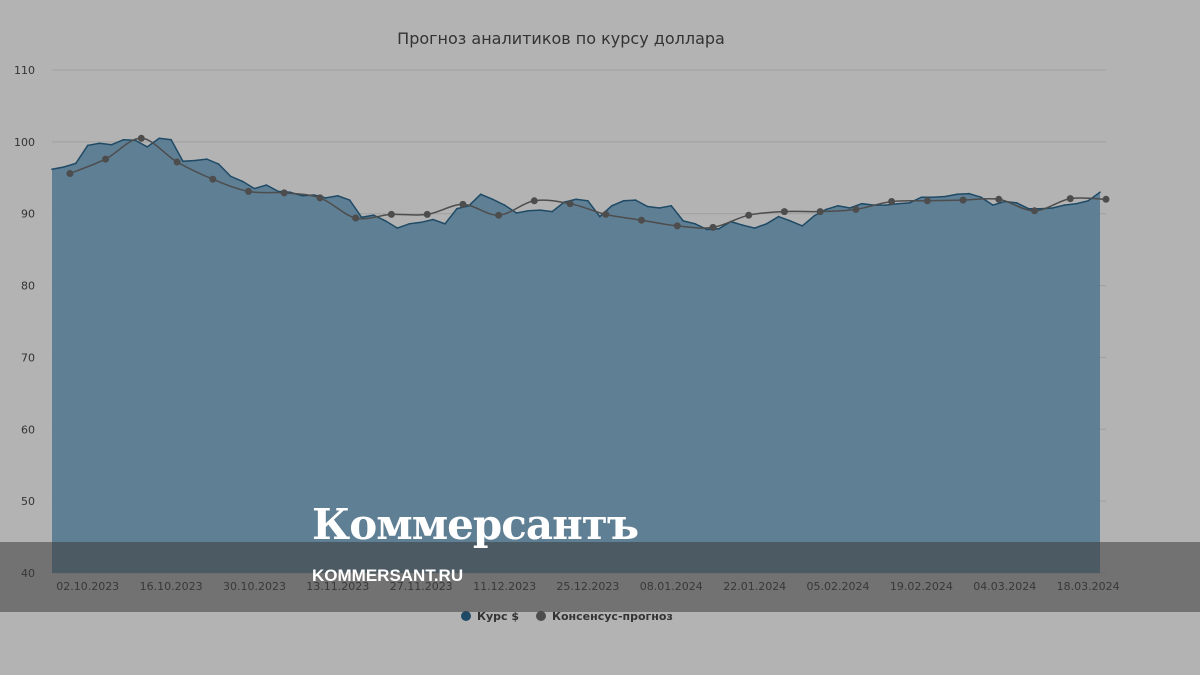  Describe the element at coordinates (28, 286) in the screenshot. I see `y-tick-label: 80` at that location.